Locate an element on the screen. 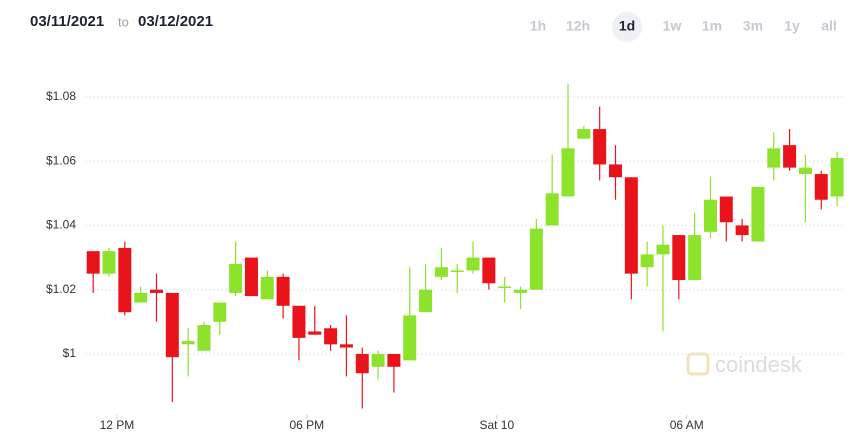 The width and height of the screenshot is (859, 446). y-tick-label: $1.02 is located at coordinates (61, 289).